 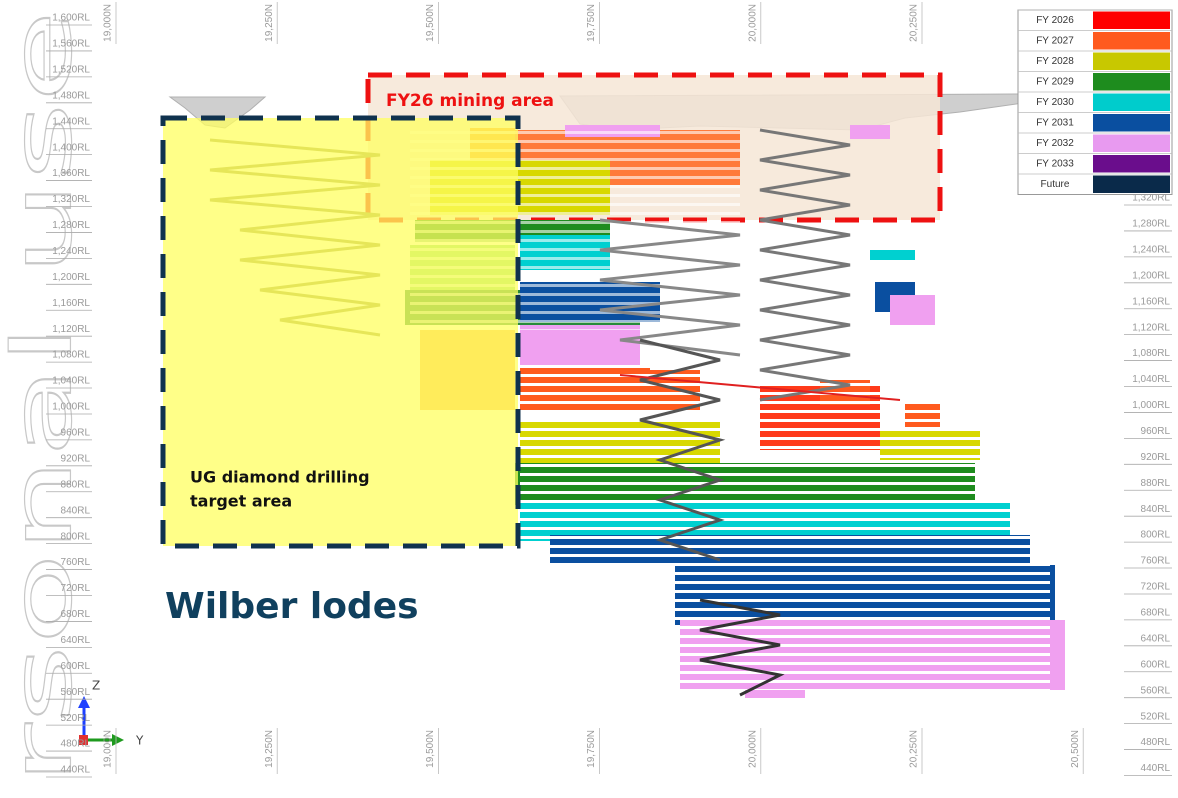 What do you see at coordinates (292, 606) in the screenshot?
I see `lode-name: Wilber lodes` at bounding box center [292, 606].